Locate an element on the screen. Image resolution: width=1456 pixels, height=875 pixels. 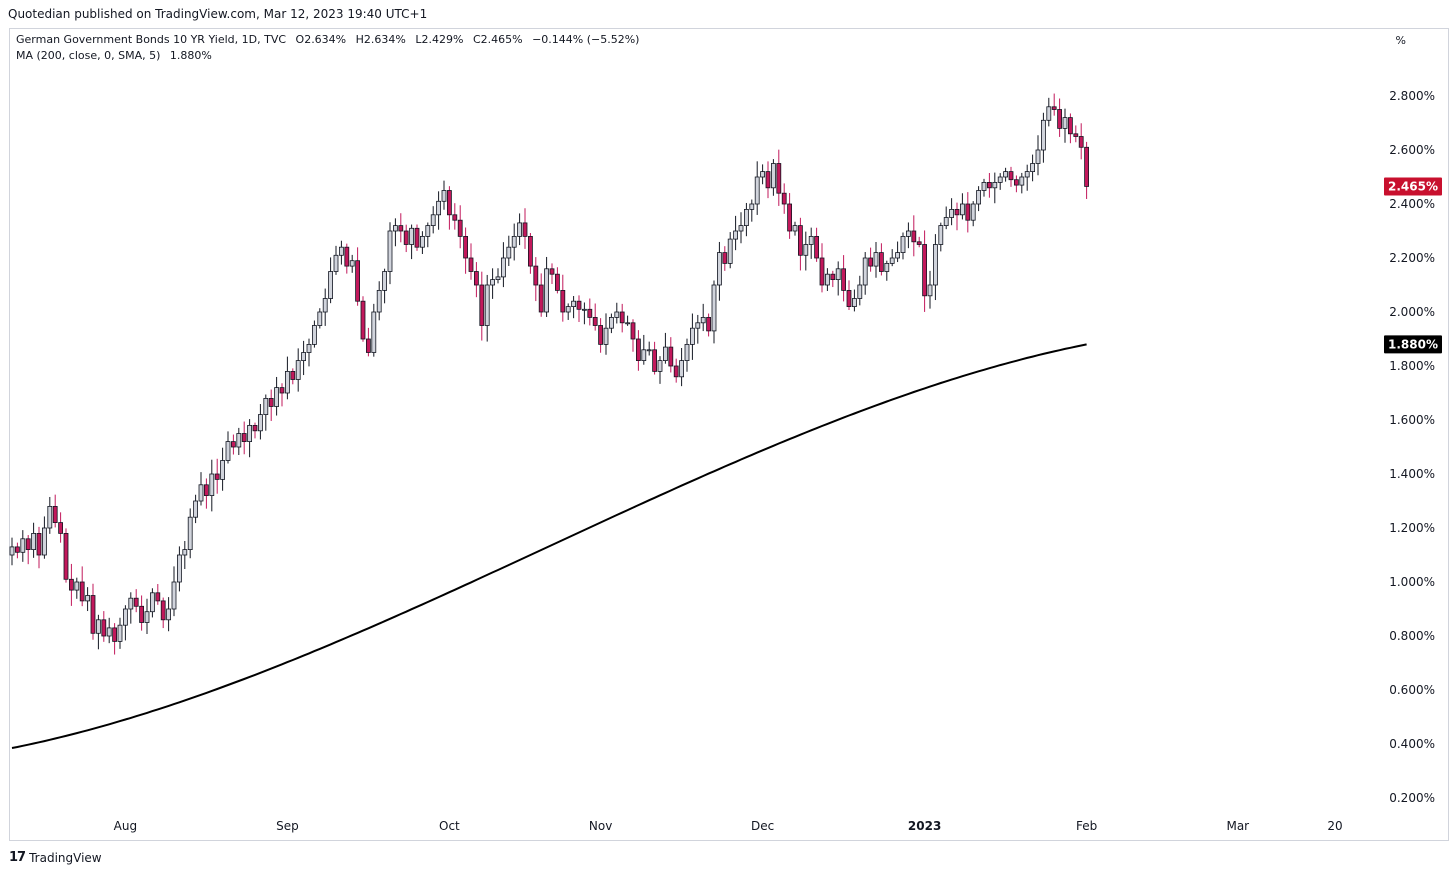
last-price-badge: 2.465% is located at coordinates (1413, 186).